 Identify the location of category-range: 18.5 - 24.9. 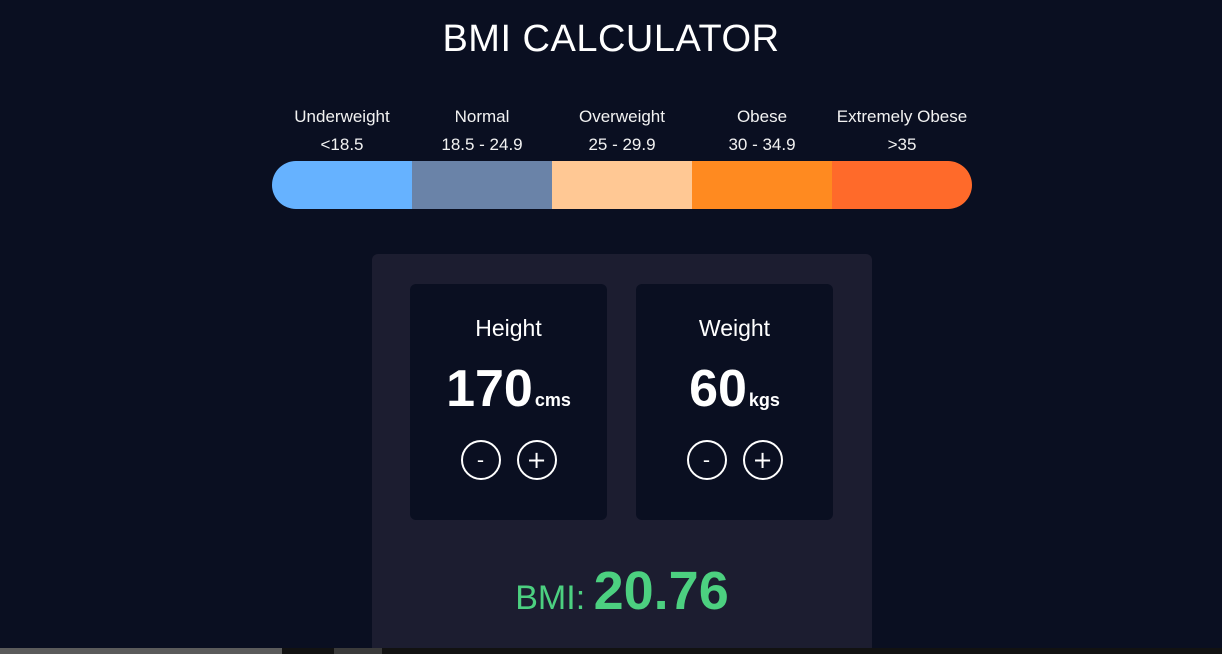
(482, 144).